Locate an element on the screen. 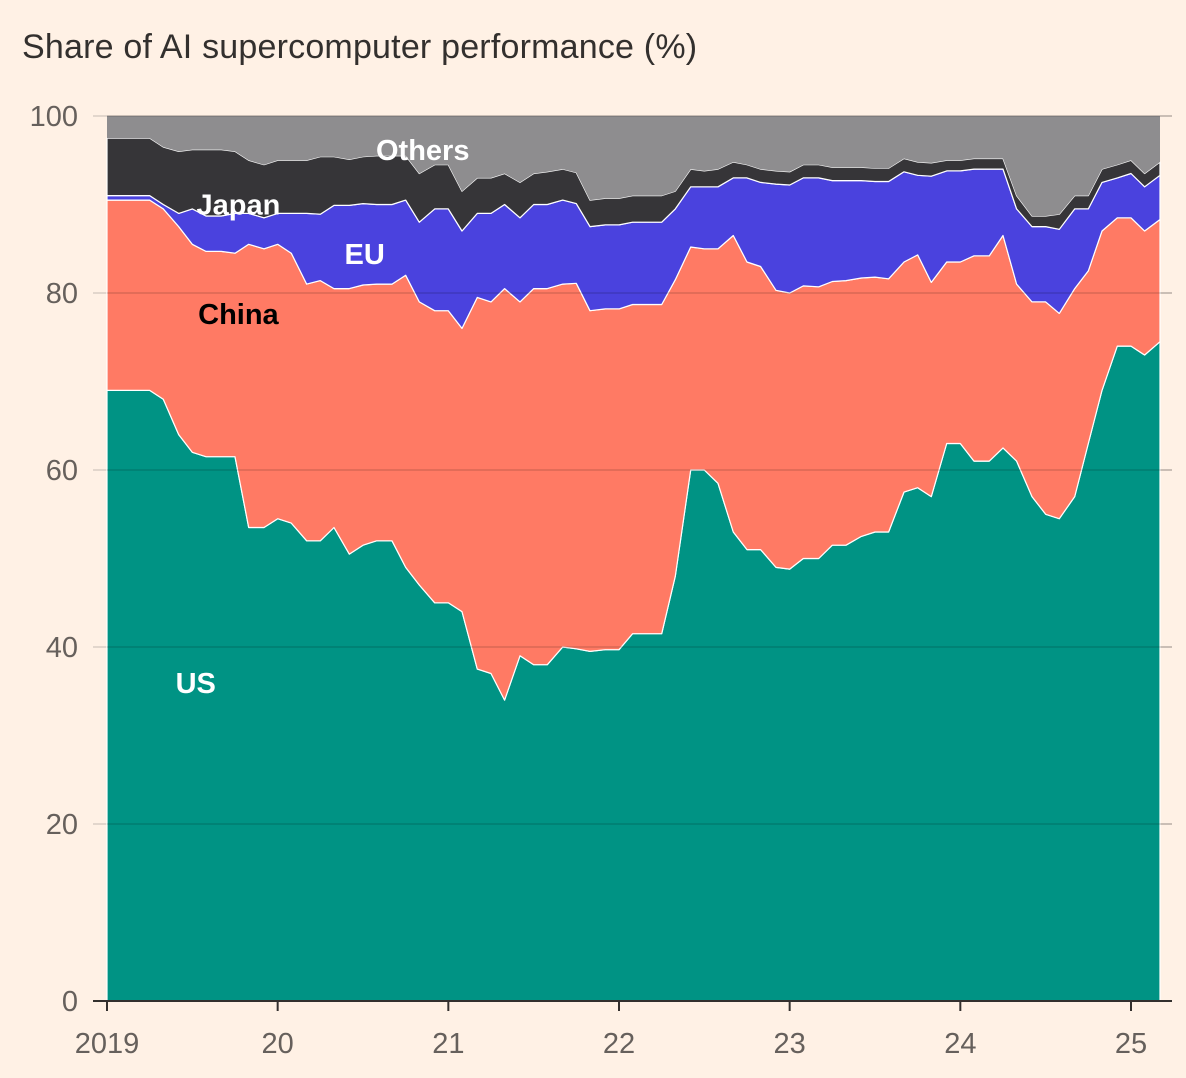  x-tick-label-22: 22 is located at coordinates (619, 1044).